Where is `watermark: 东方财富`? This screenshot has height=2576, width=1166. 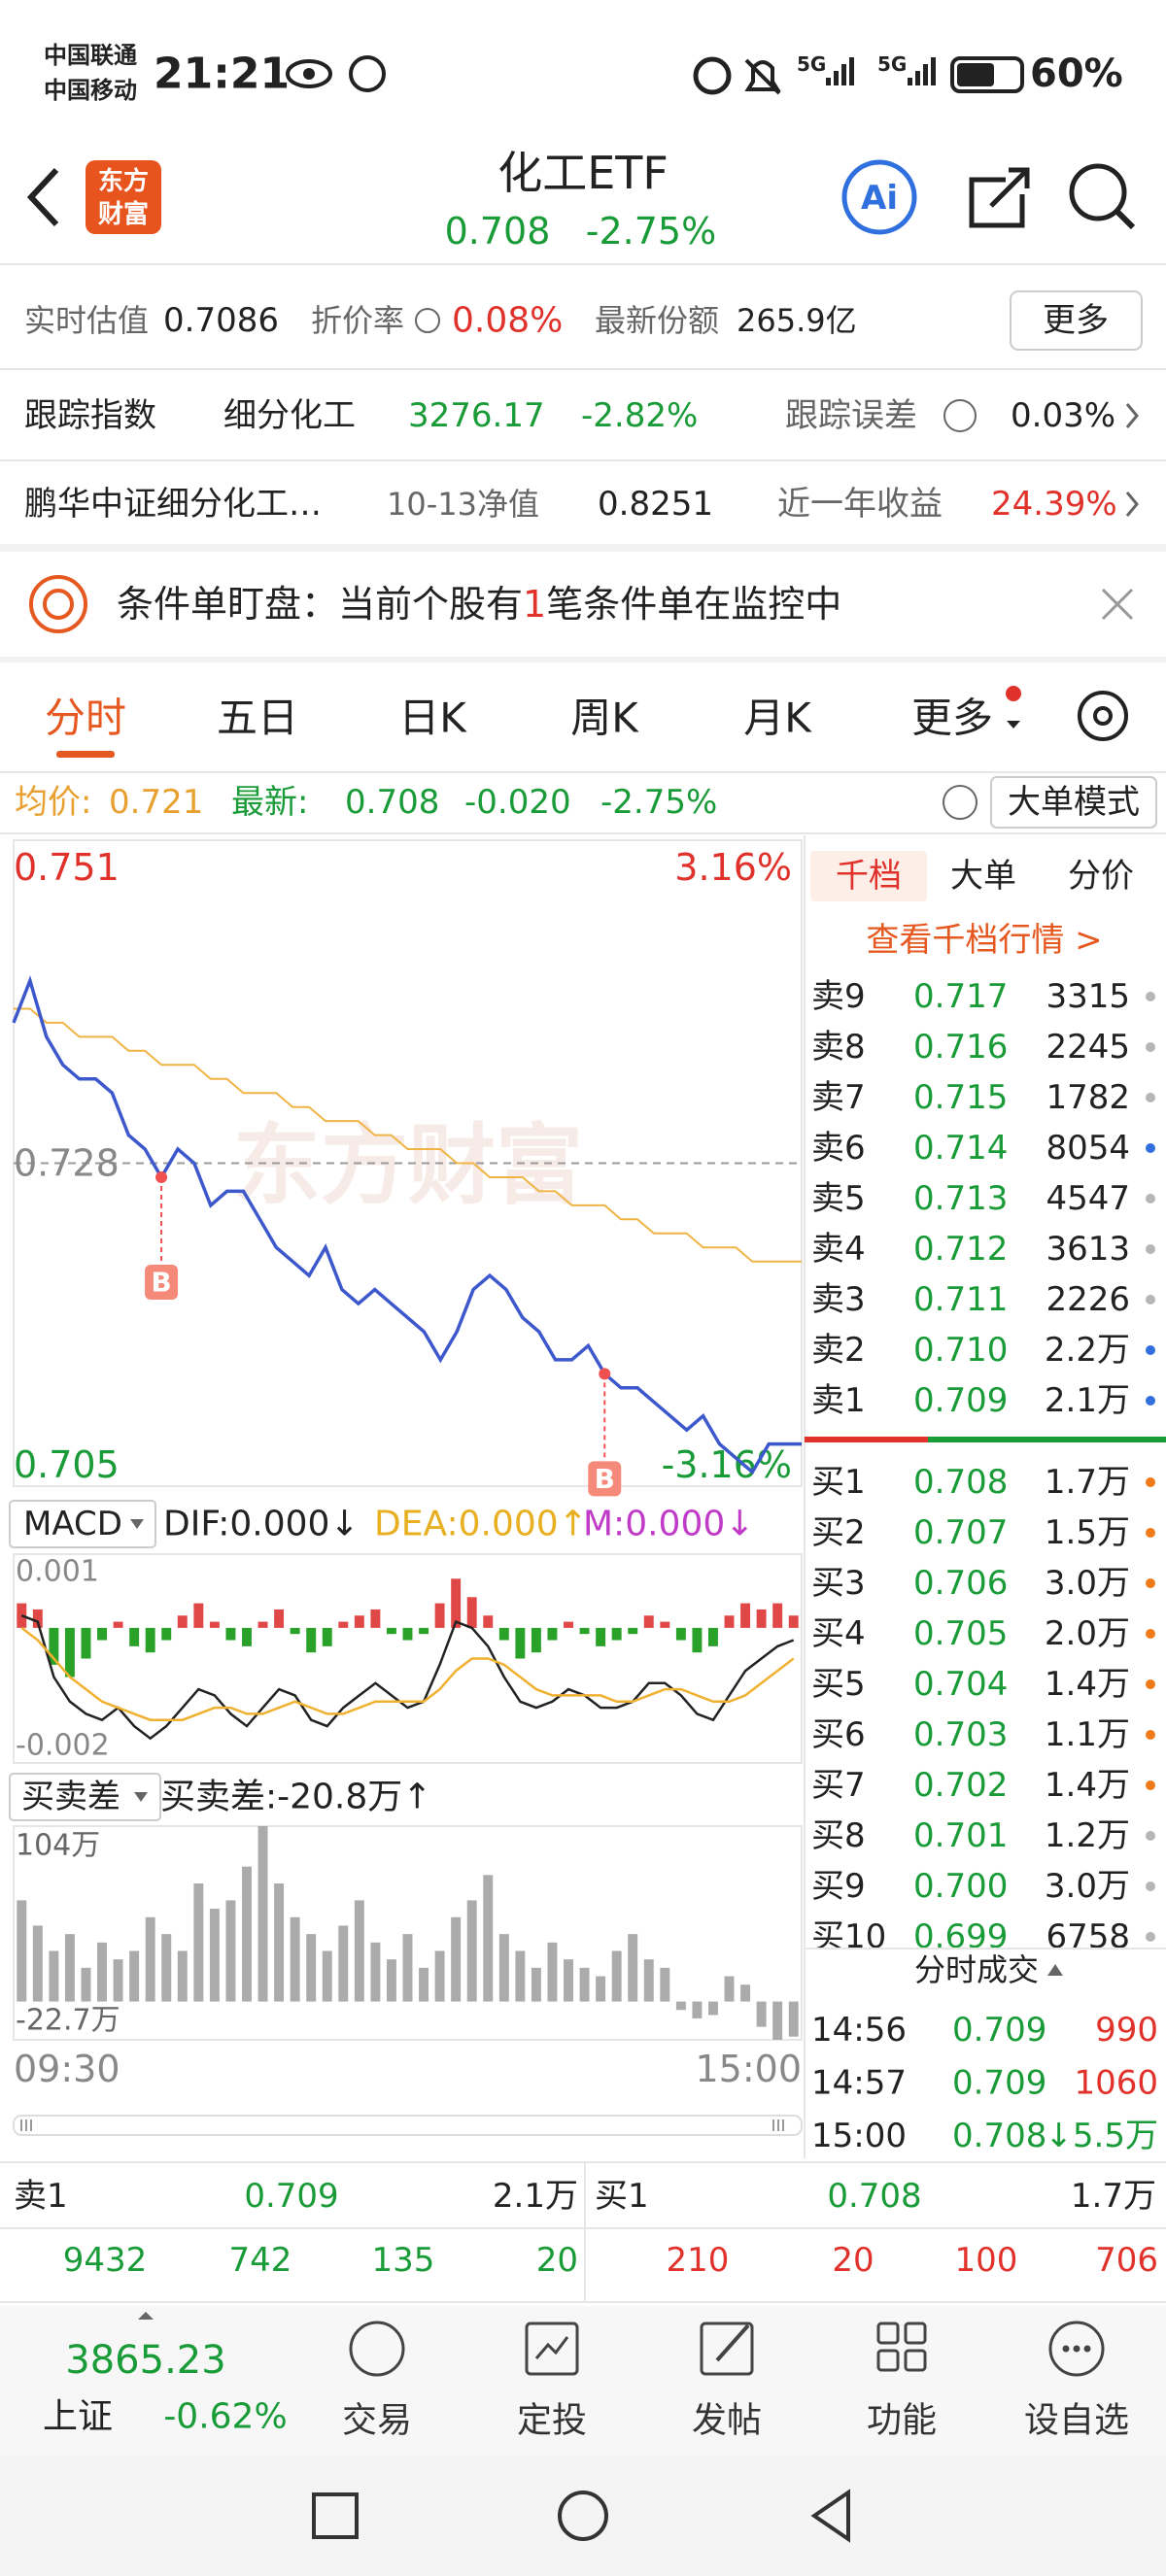 watermark: 东方财富 is located at coordinates (408, 1166).